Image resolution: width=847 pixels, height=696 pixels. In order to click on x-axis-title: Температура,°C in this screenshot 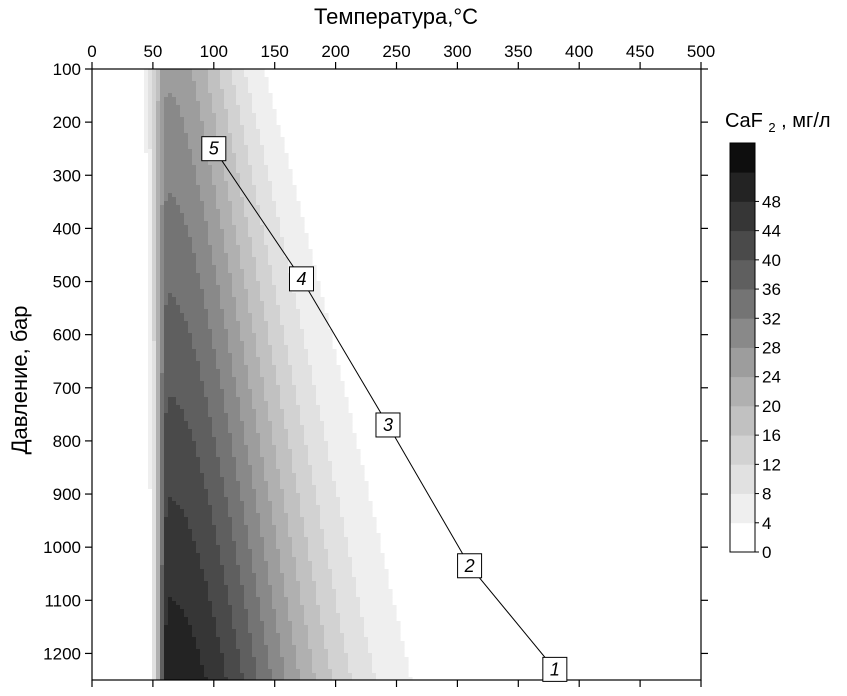, I will do `click(396, 16)`.